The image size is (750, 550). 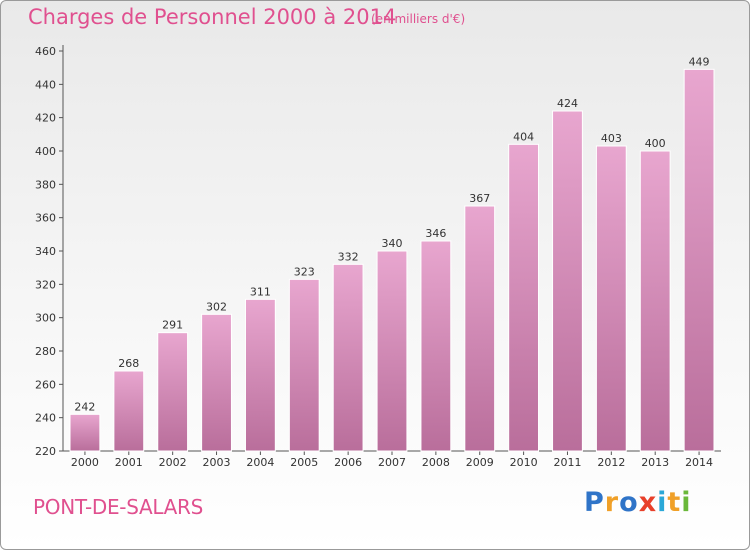 What do you see at coordinates (436, 346) in the screenshot?
I see `bar-2008` at bounding box center [436, 346].